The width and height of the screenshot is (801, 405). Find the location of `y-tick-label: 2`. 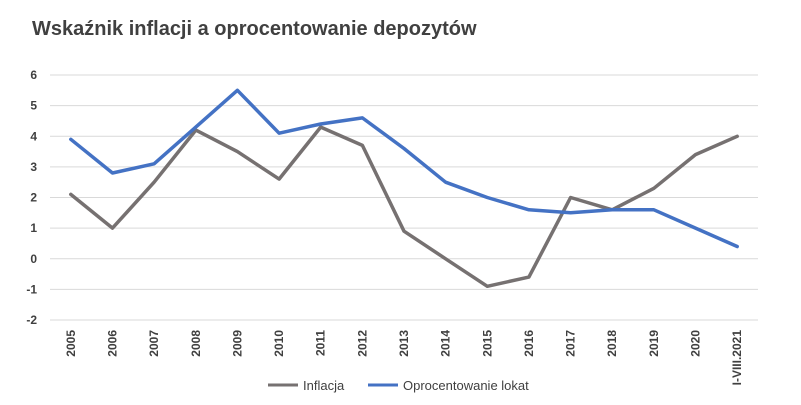

y-tick-label: 2 is located at coordinates (33, 198).